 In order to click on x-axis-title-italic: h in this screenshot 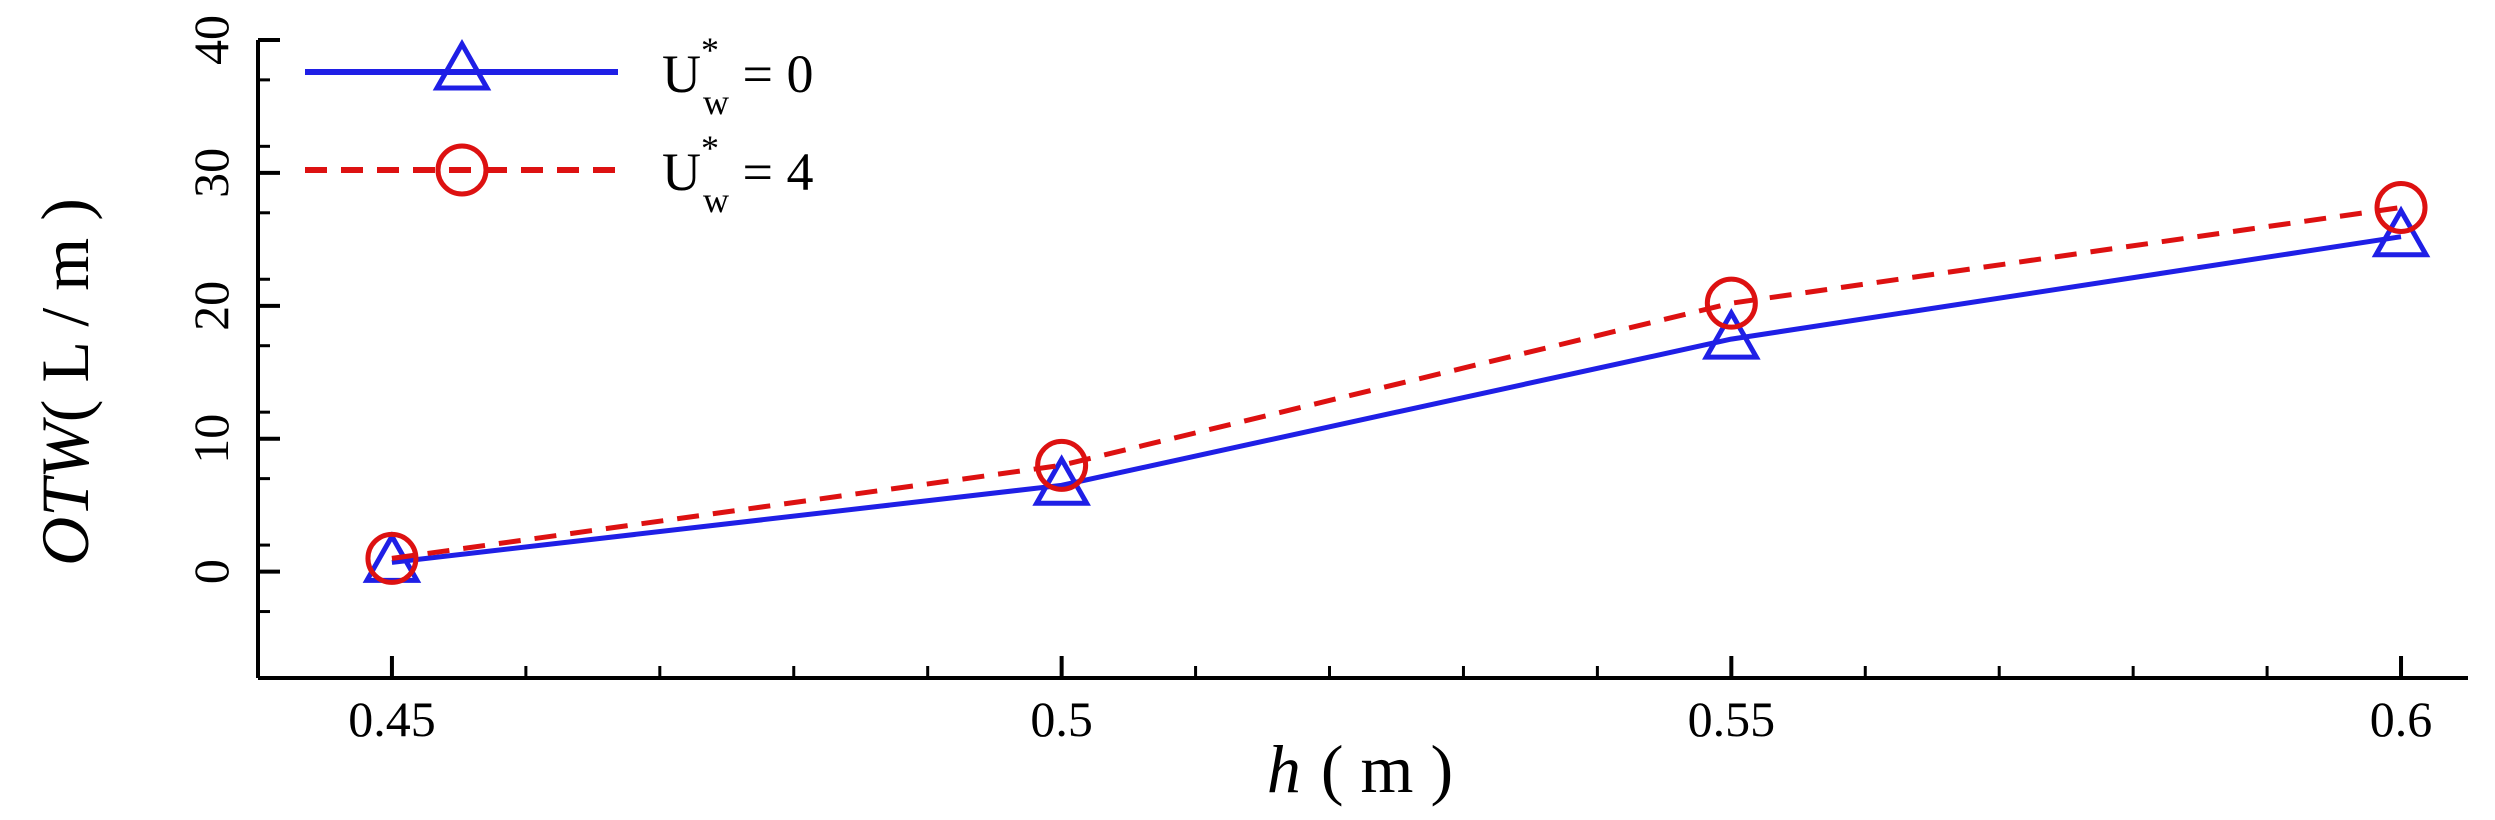, I will do `click(1284, 769)`.